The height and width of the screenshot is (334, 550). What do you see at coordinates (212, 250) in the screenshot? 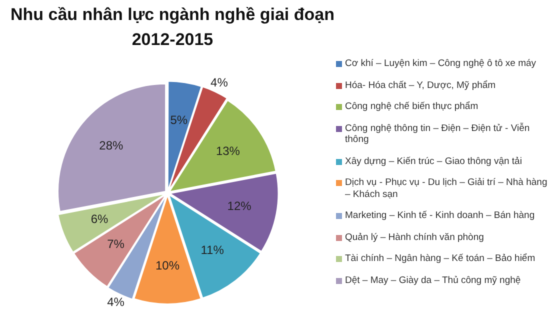
I see `data-label: 11%` at bounding box center [212, 250].